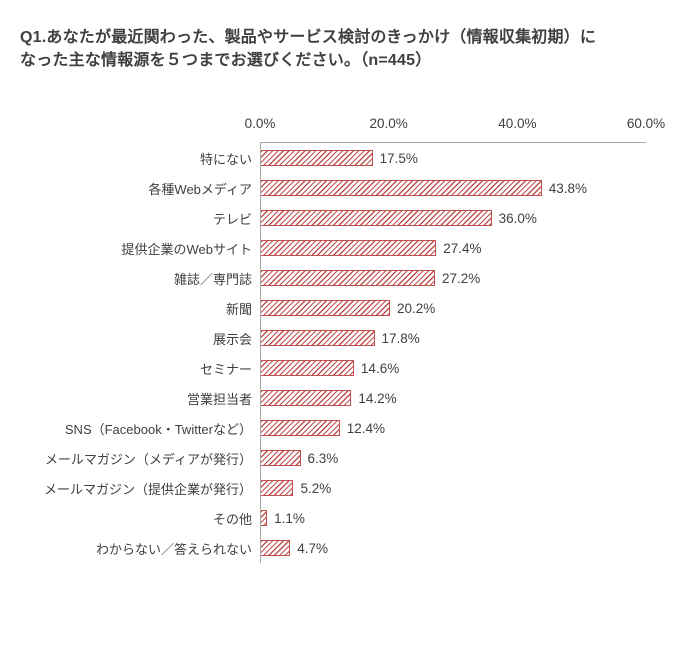  I want to click on plot-area: 14.2%, so click(453, 398).